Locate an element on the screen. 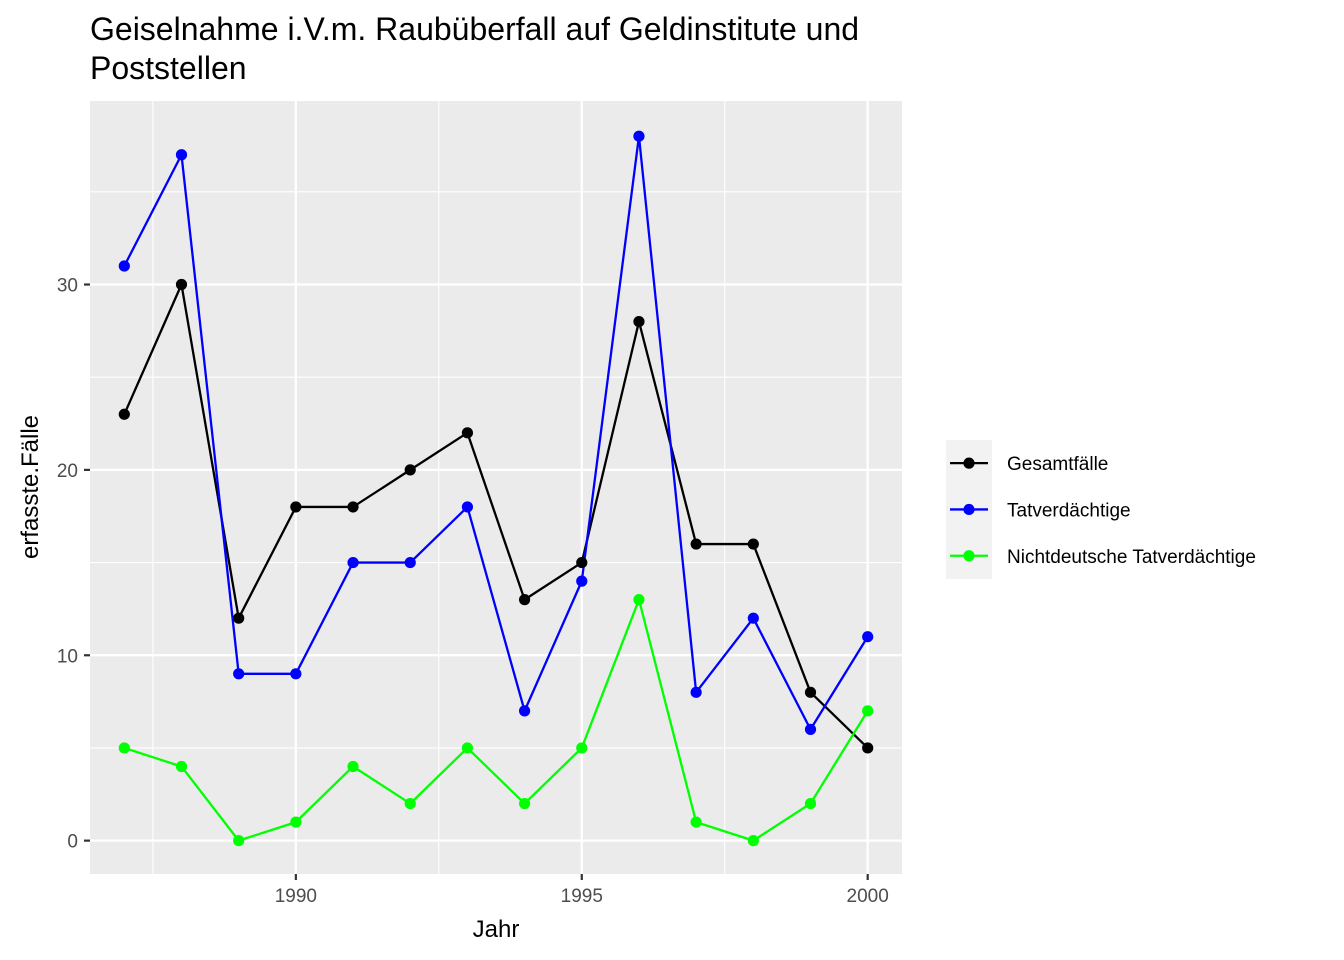 Image resolution: width=1344 pixels, height=960 pixels. y-tick-label: 0 is located at coordinates (72, 842).